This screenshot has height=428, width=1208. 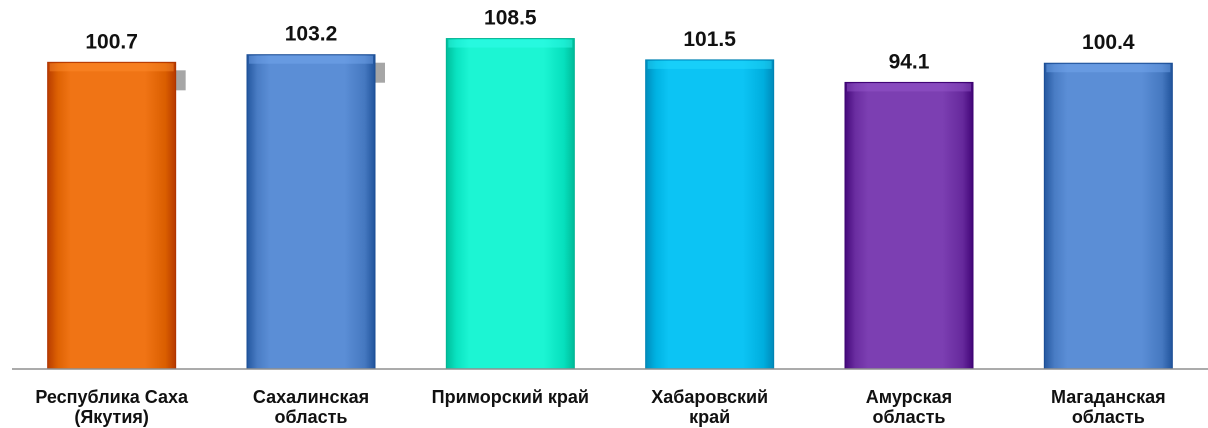 I want to click on category-label-6: Магаданская область, so click(x=1108, y=407).